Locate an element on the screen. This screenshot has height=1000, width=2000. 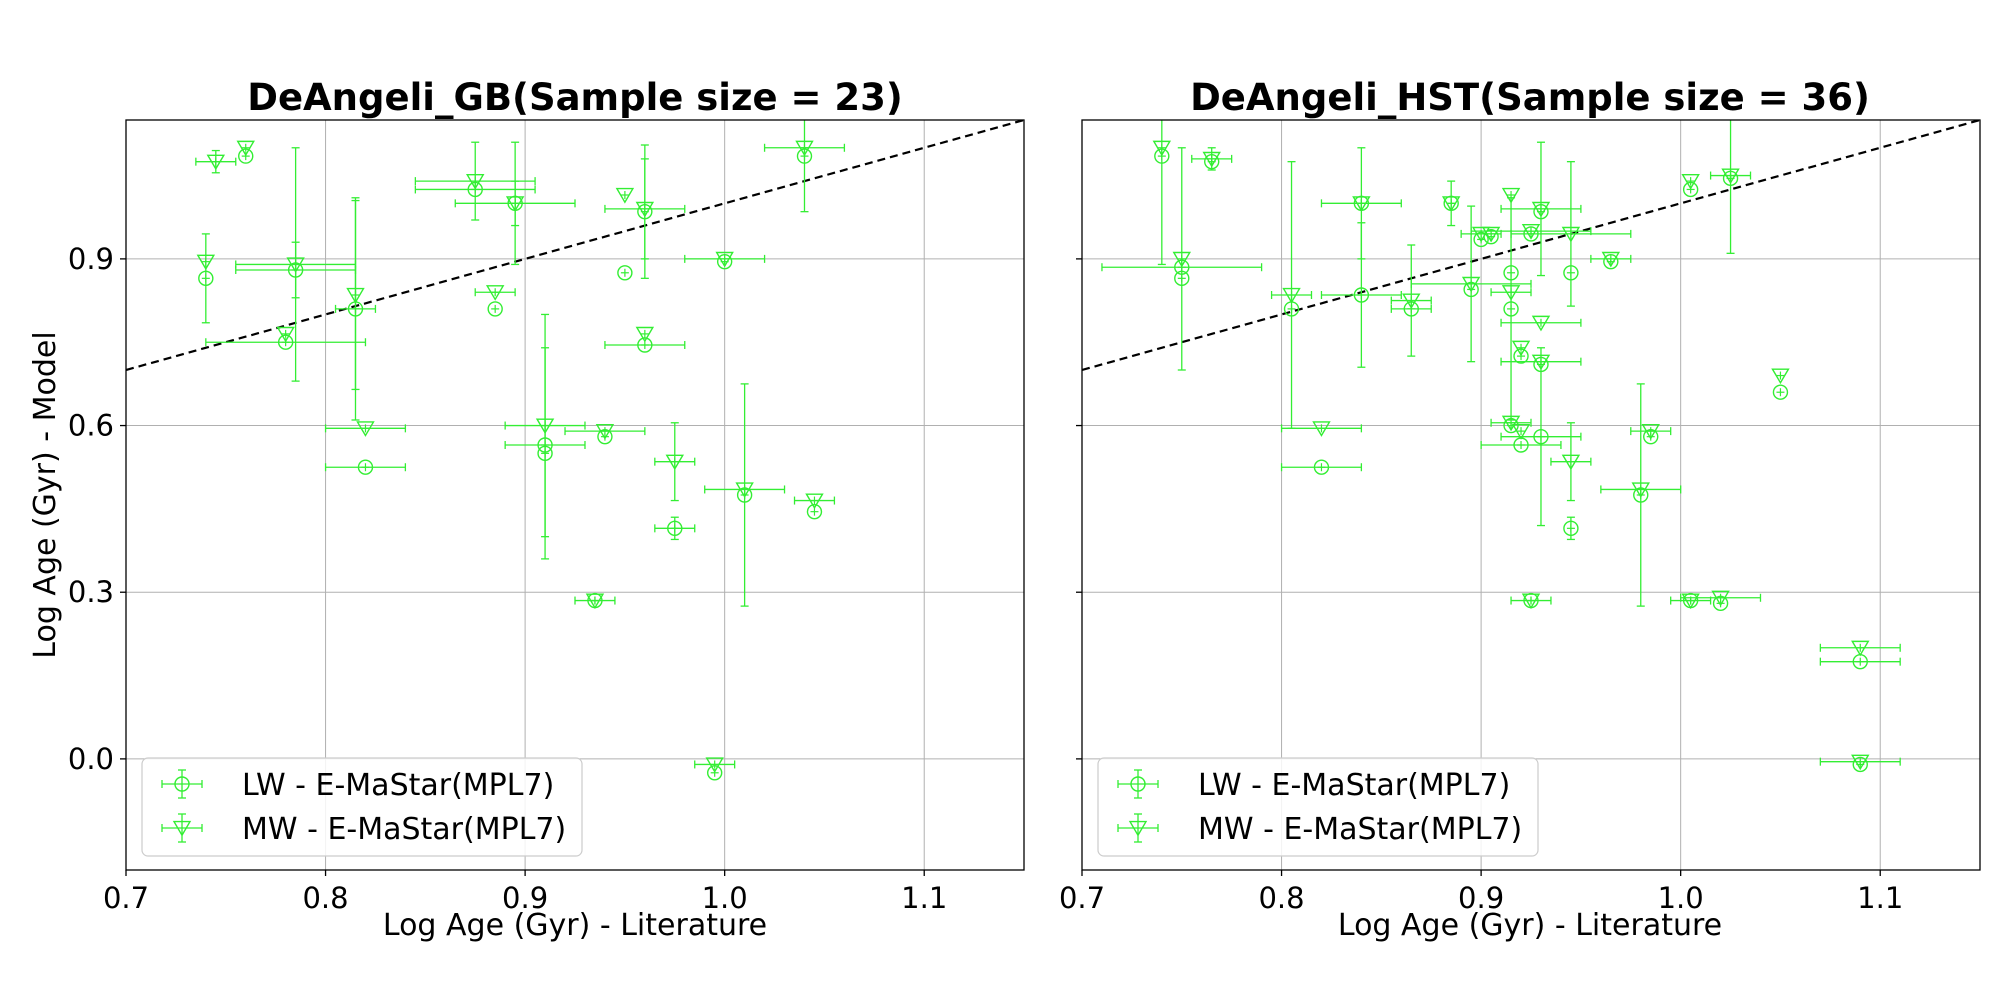
x-tick-label: 0.9 is located at coordinates (525, 898).